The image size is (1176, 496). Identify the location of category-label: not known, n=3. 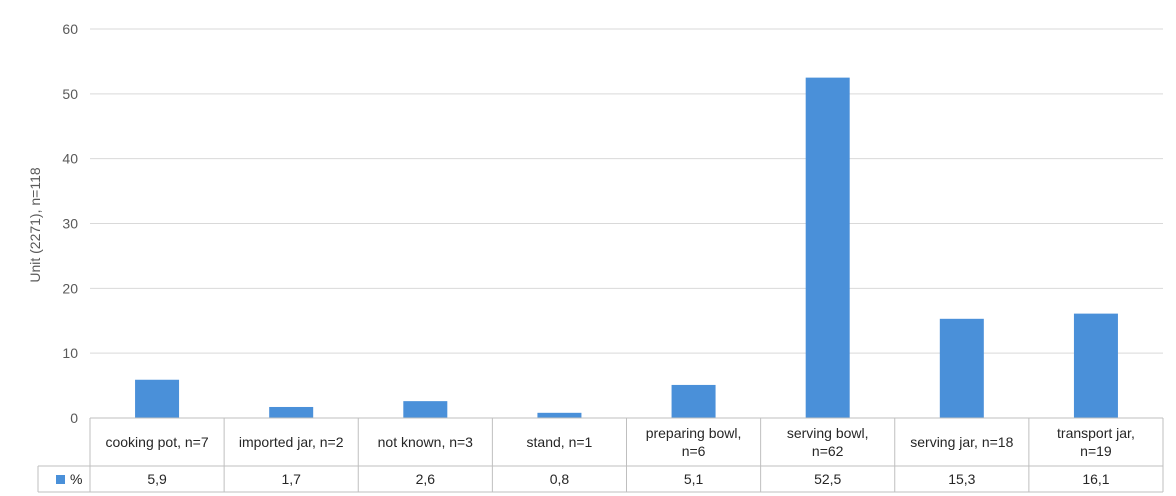
(426, 442).